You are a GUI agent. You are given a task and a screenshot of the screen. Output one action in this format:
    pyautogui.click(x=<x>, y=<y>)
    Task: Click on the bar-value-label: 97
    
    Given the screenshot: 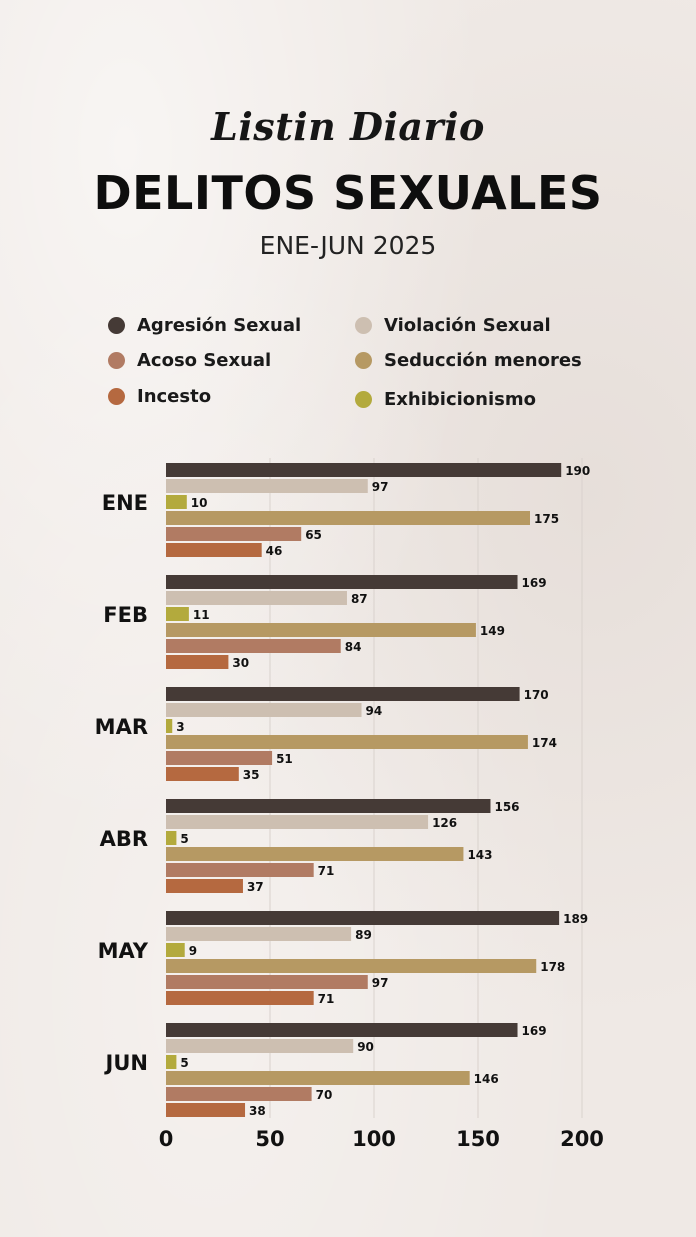 What is the action you would take?
    pyautogui.click(x=380, y=487)
    